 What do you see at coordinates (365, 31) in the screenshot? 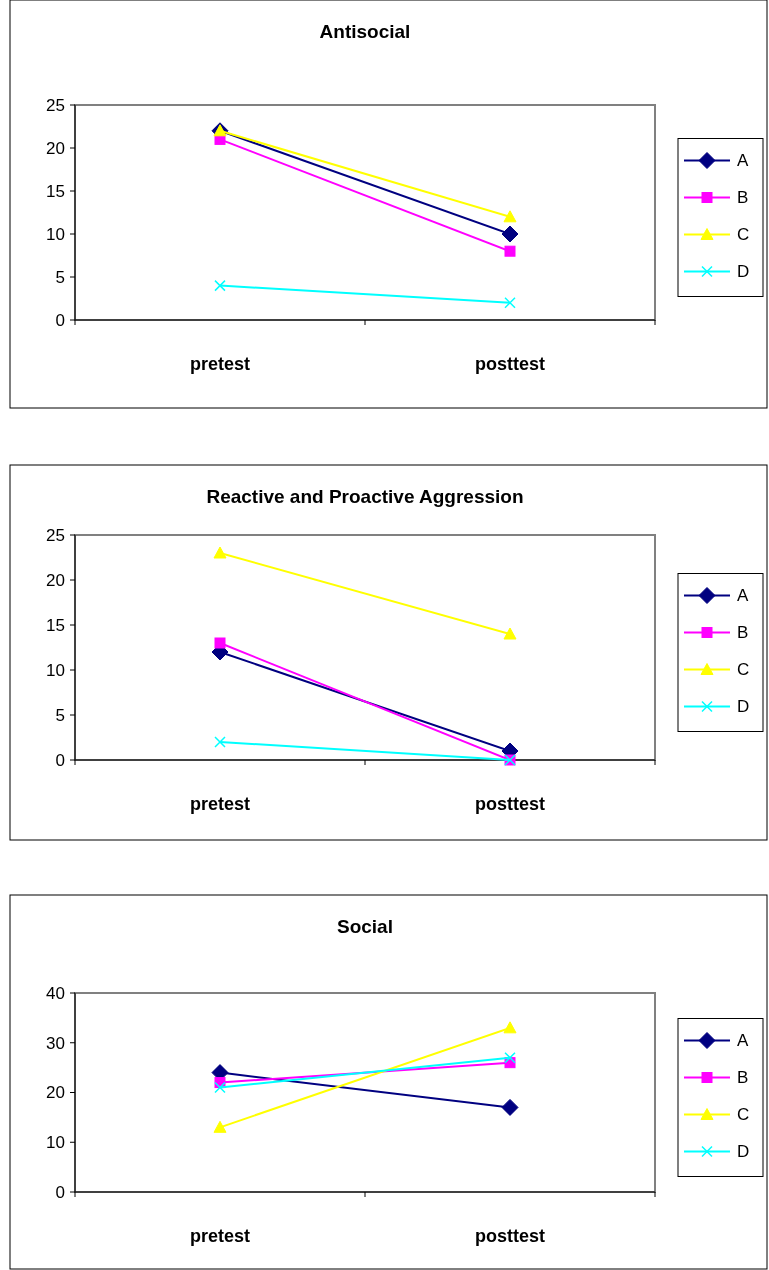
I see `chart-title: Antisocial` at bounding box center [365, 31].